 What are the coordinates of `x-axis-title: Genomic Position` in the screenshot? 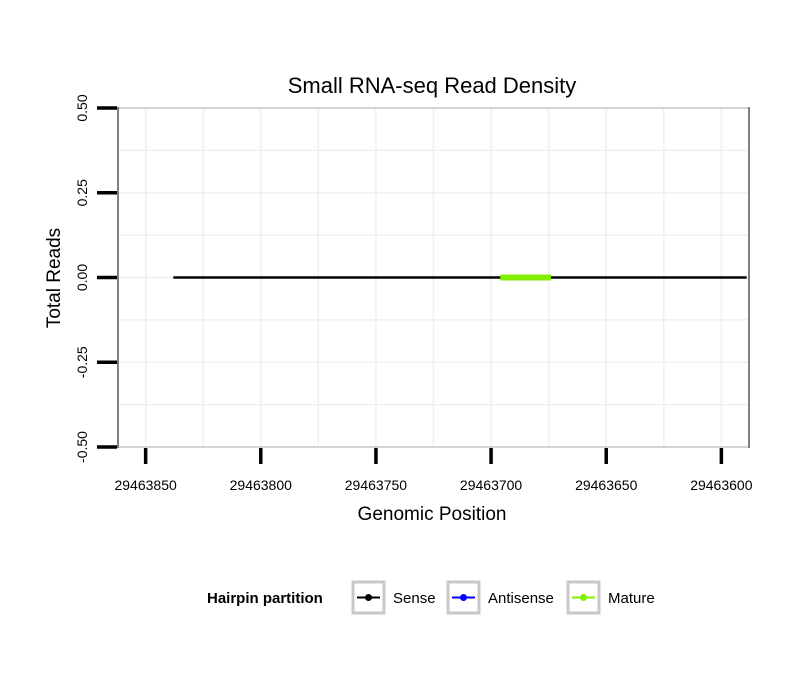 It's located at (432, 514).